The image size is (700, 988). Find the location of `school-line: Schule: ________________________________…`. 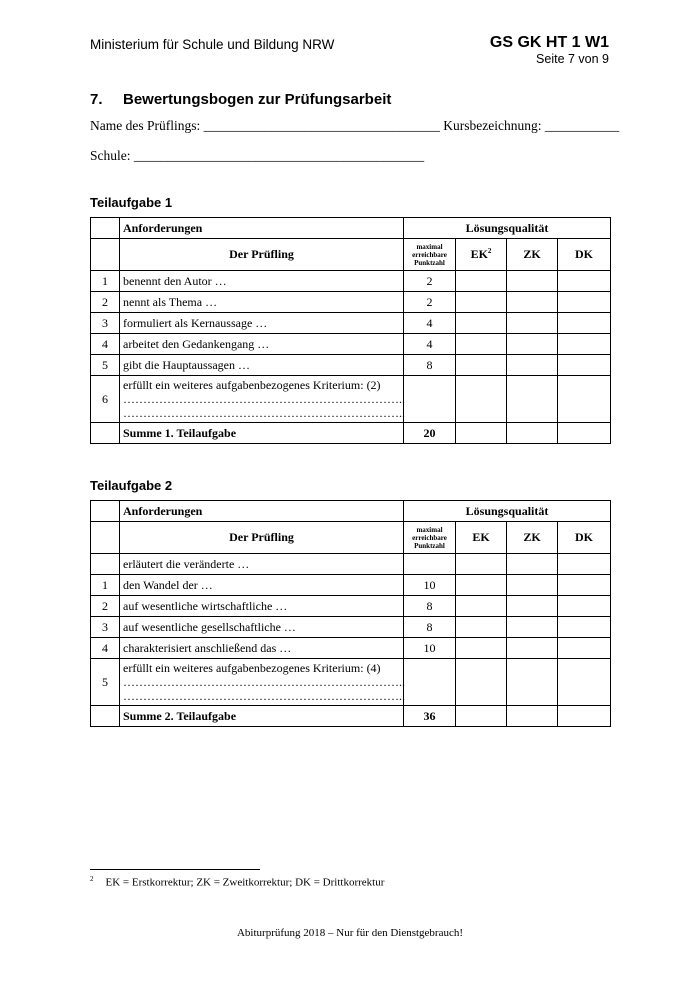

school-line: Schule: ________________________________… is located at coordinates (257, 155).